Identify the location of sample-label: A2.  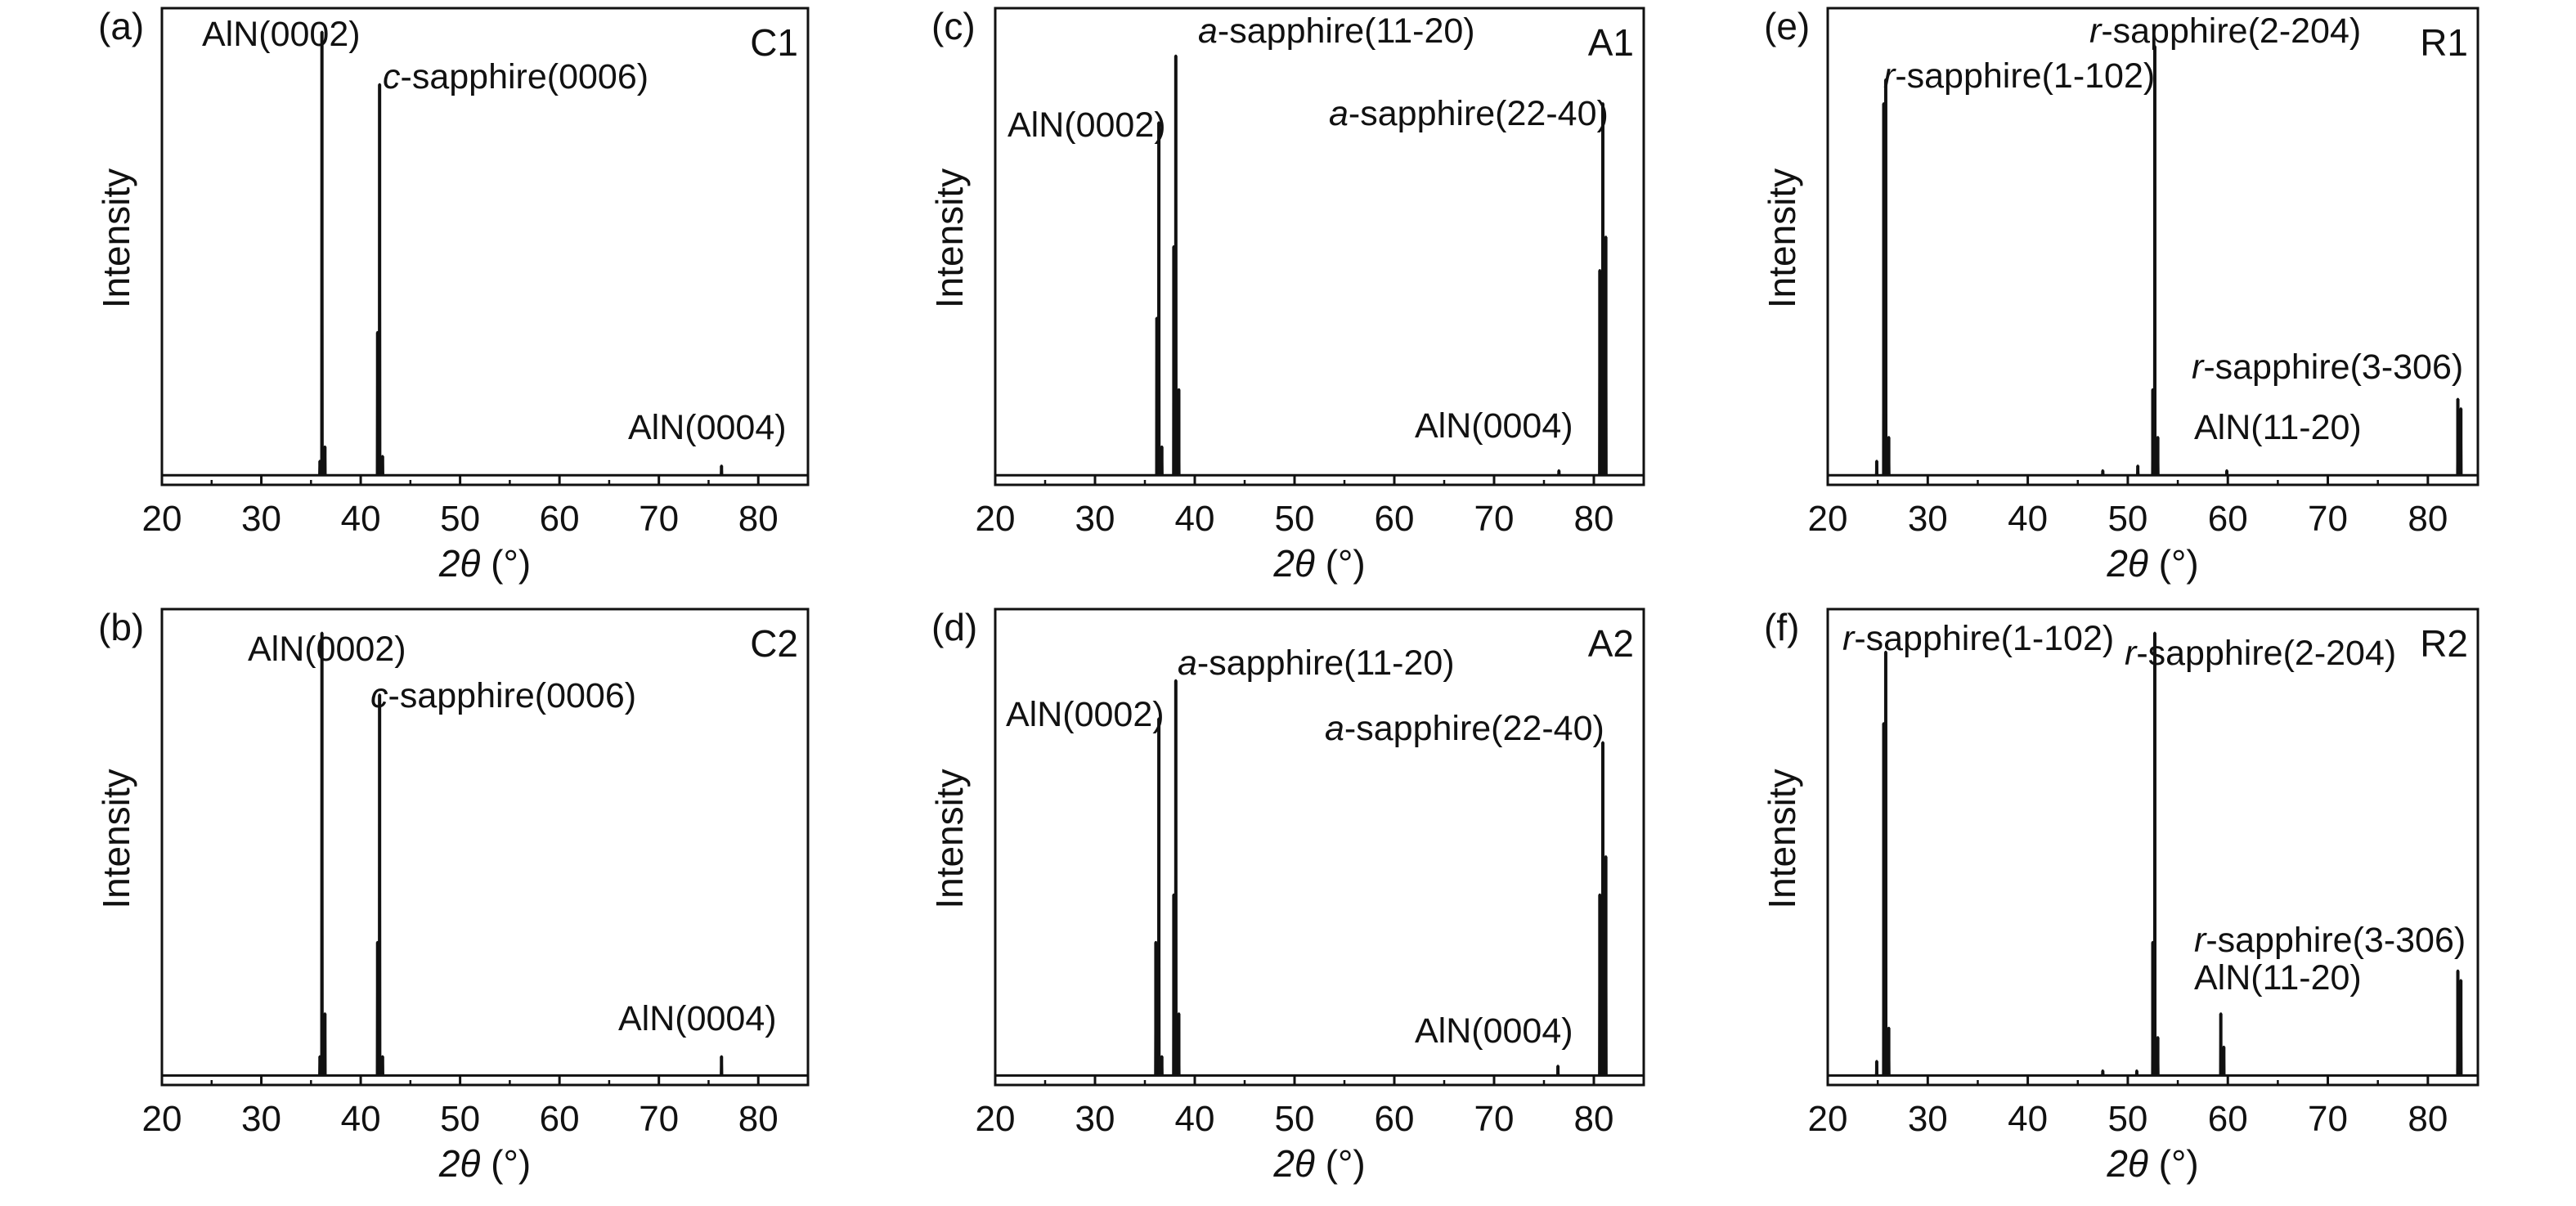
(1611, 643).